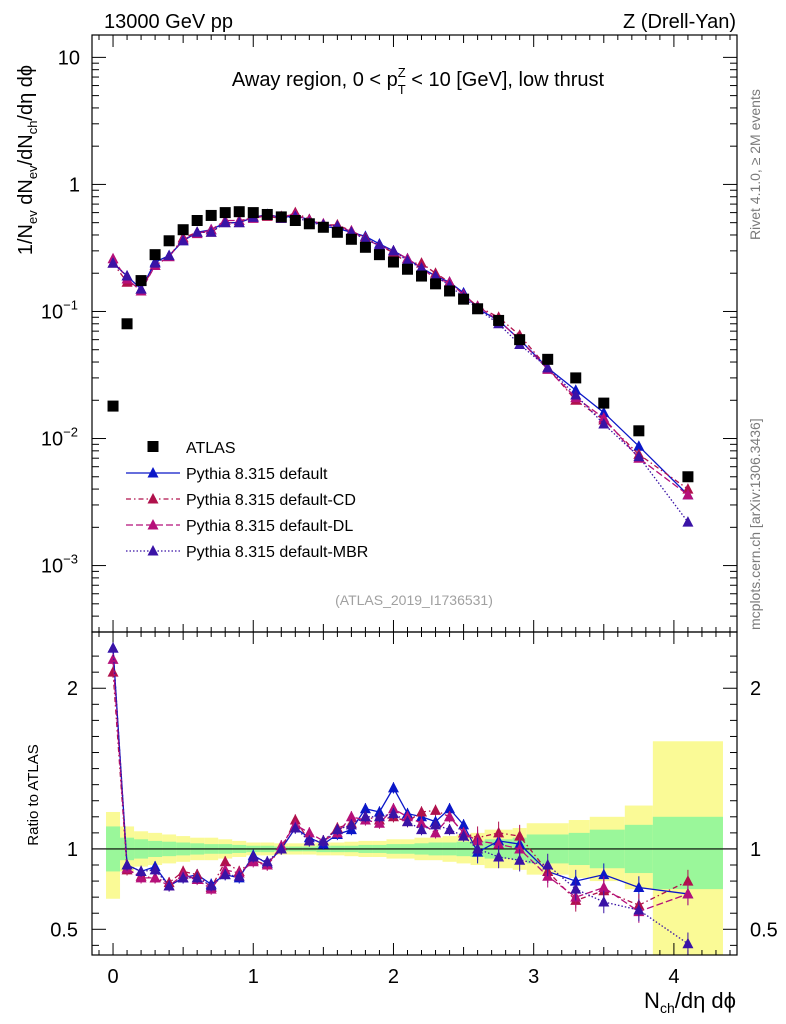  I want to click on legend-marker-default, so click(153, 472).